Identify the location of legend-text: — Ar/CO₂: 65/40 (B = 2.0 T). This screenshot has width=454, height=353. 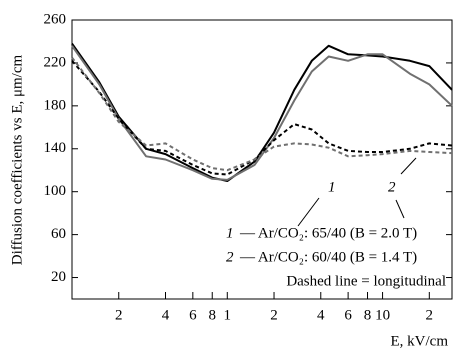
(328, 233).